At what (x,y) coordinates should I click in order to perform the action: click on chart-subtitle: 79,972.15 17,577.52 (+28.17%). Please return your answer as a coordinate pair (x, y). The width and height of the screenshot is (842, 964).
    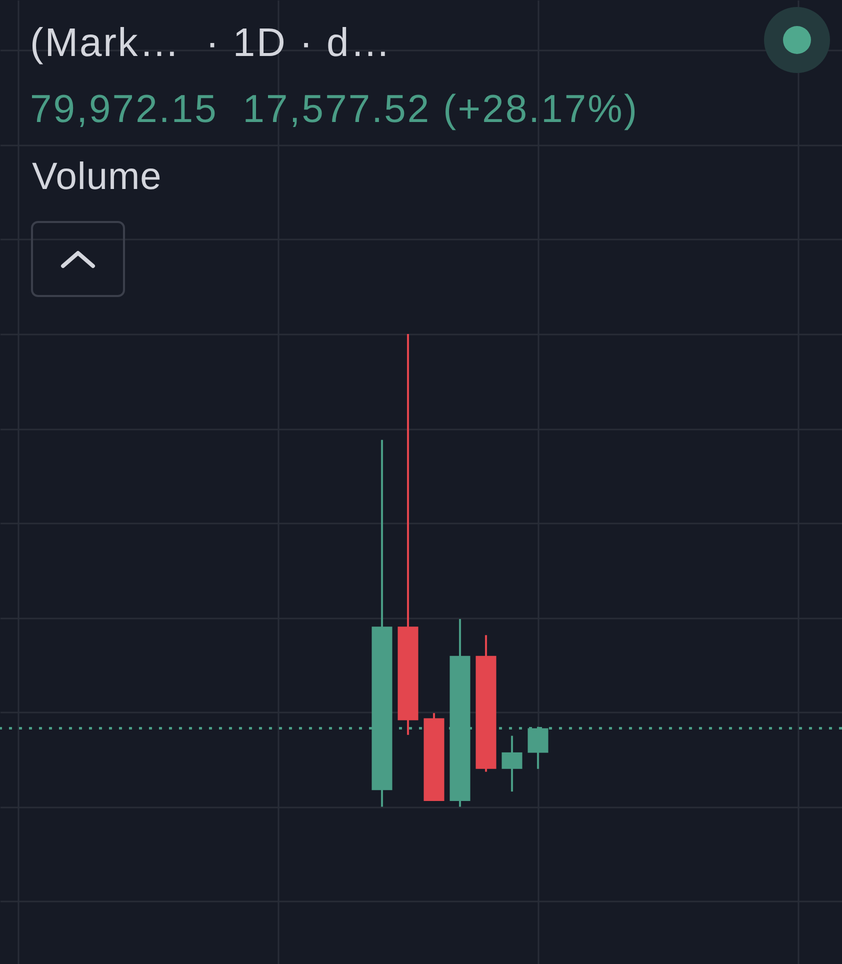
    Looking at the image, I should click on (334, 109).